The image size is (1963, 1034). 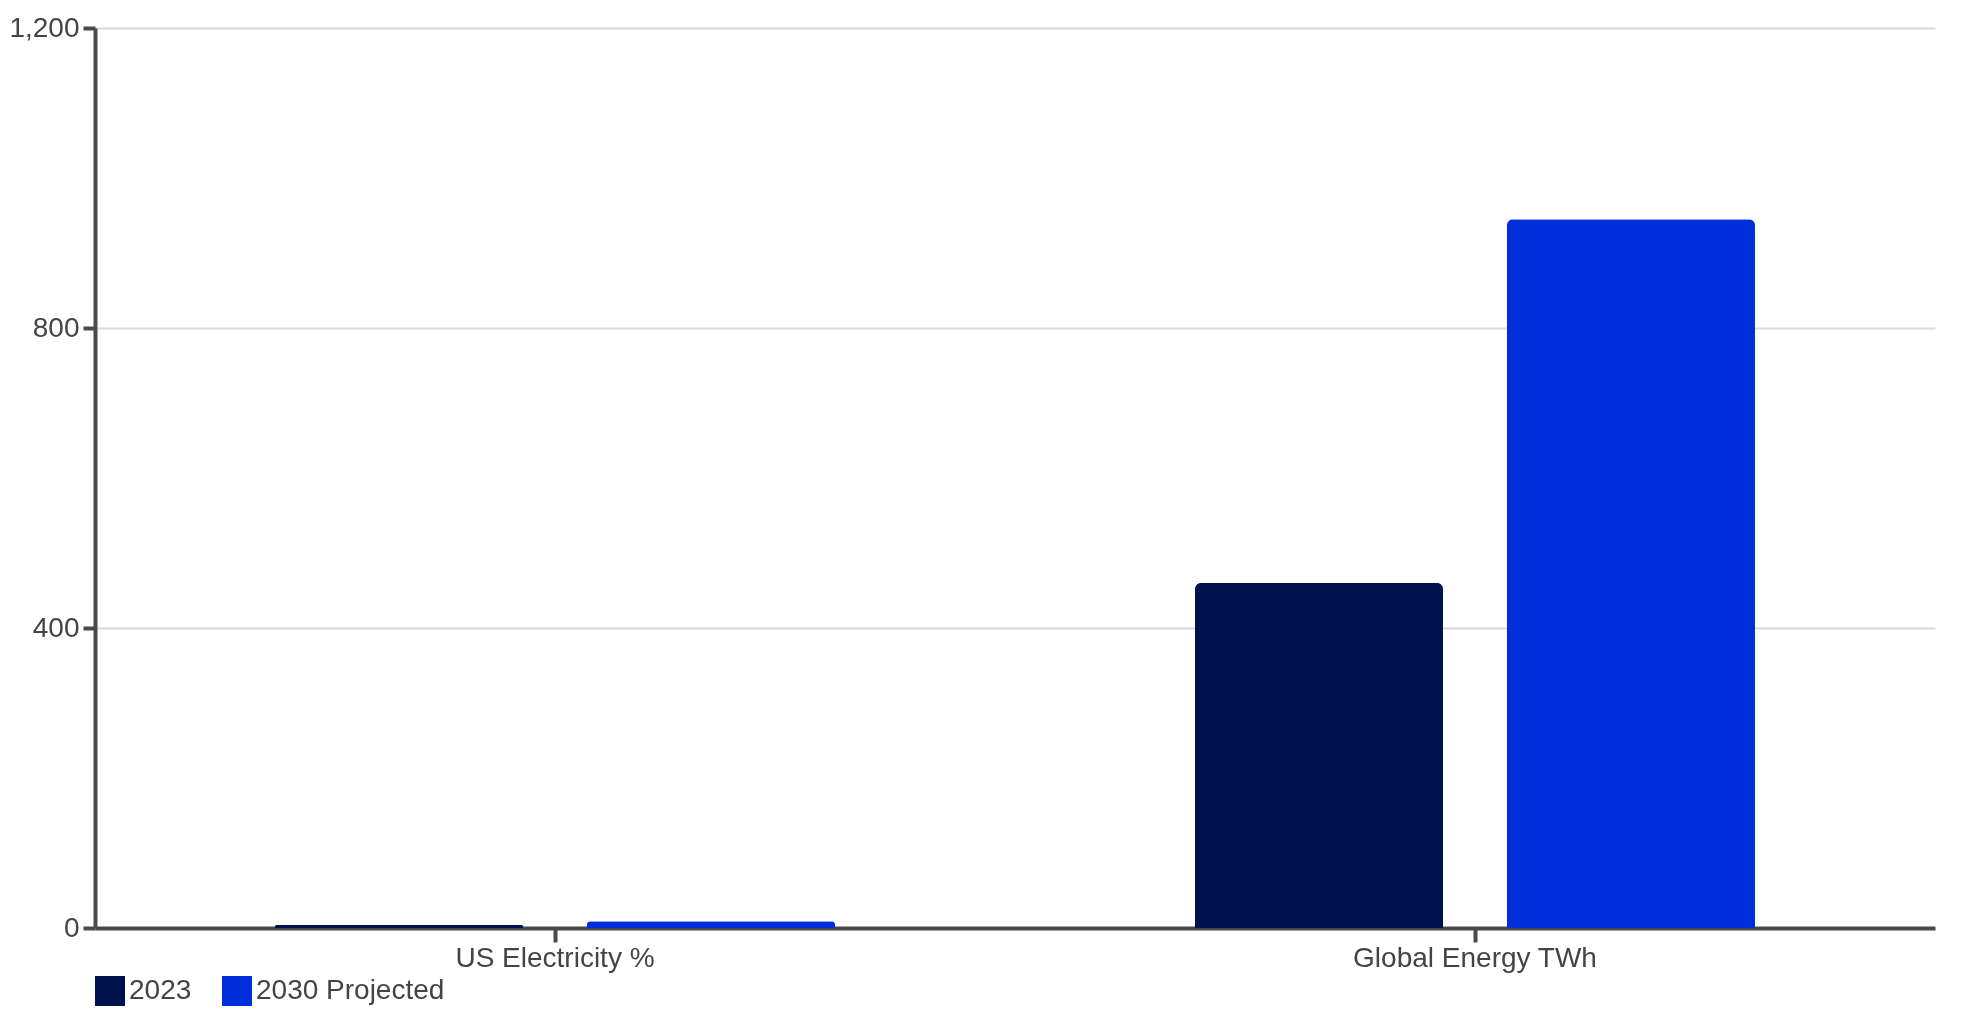 I want to click on legend-label: 2023, so click(x=160, y=989).